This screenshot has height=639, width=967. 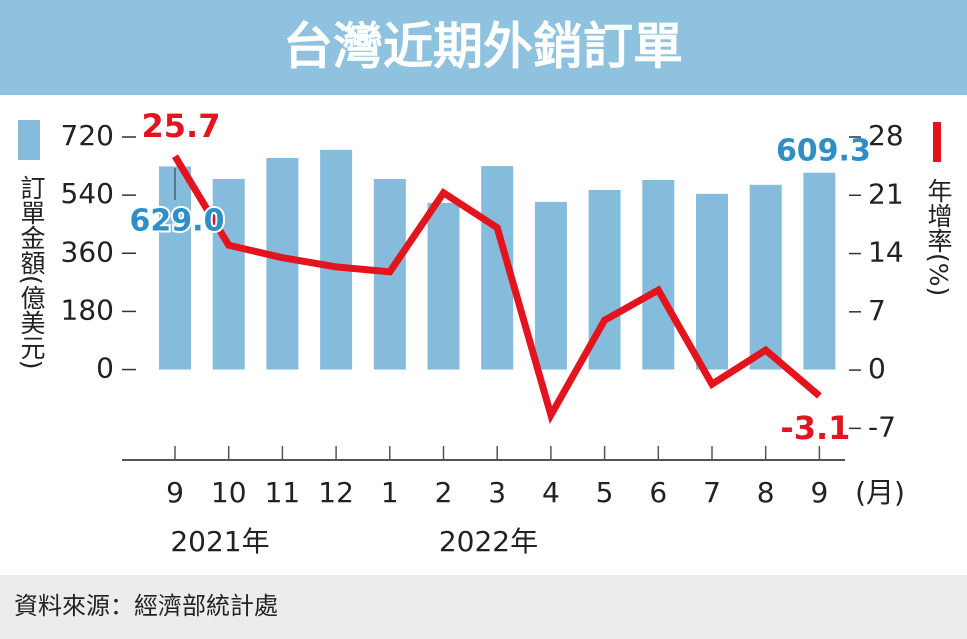 I want to click on legend-bar-swatch, so click(x=29, y=140).